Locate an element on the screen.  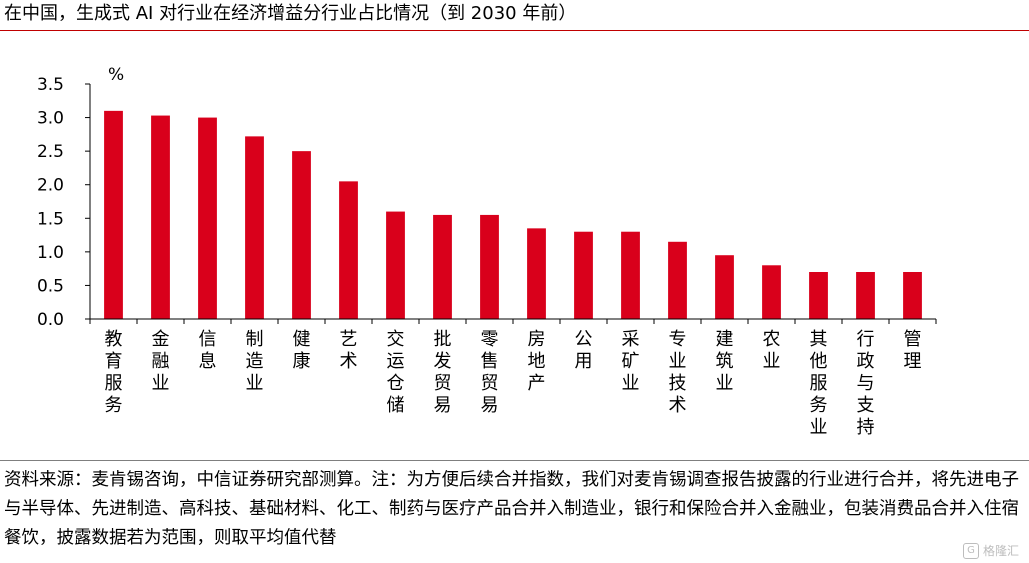
footer-divider is located at coordinates (514, 460).